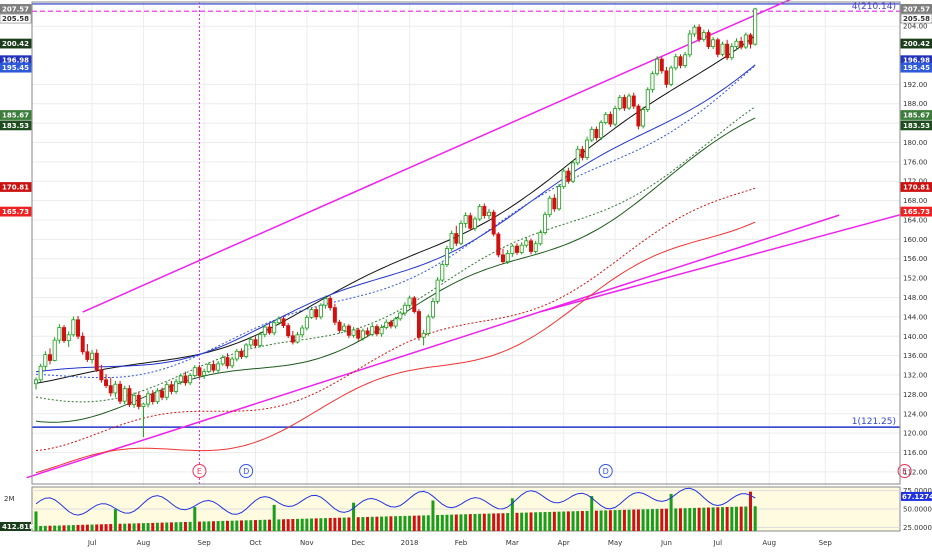  What do you see at coordinates (915, 104) in the screenshot?
I see `y-tick-label: 188.00` at bounding box center [915, 104].